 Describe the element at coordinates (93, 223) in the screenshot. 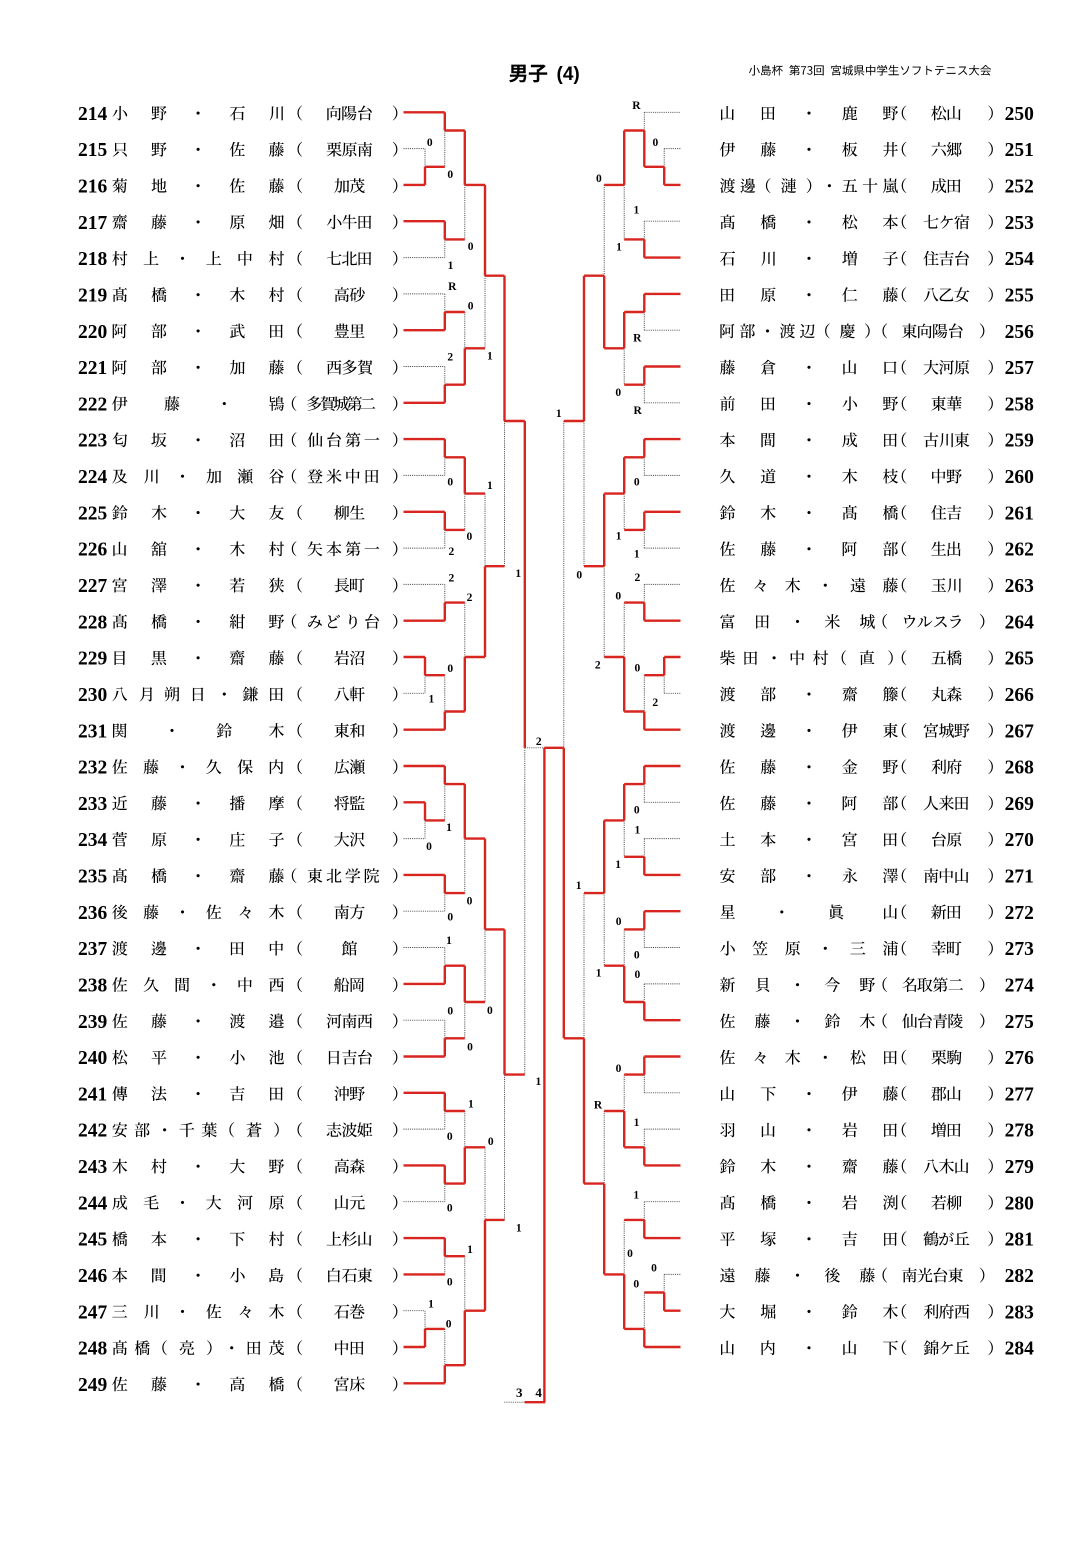

I see `svg-text: 217` at that location.